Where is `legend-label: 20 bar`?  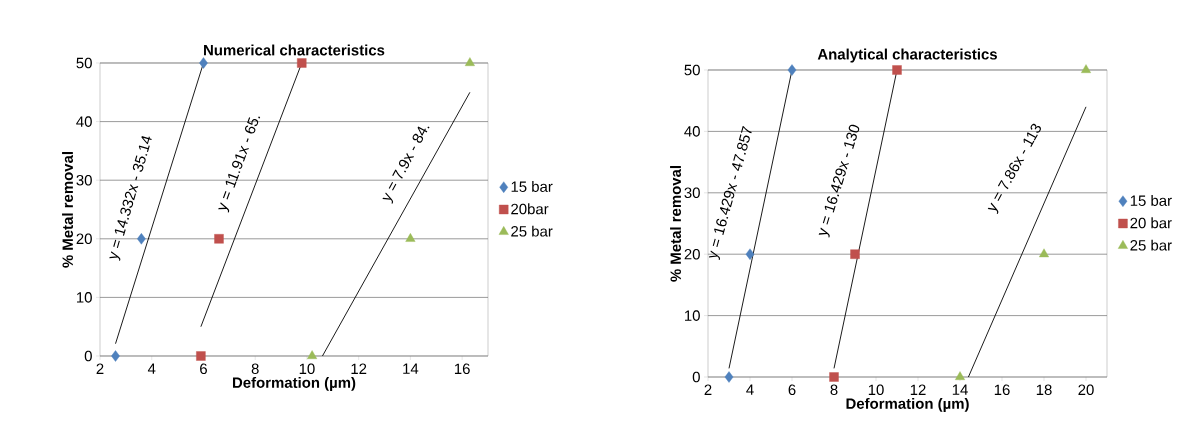 legend-label: 20 bar is located at coordinates (1151, 223).